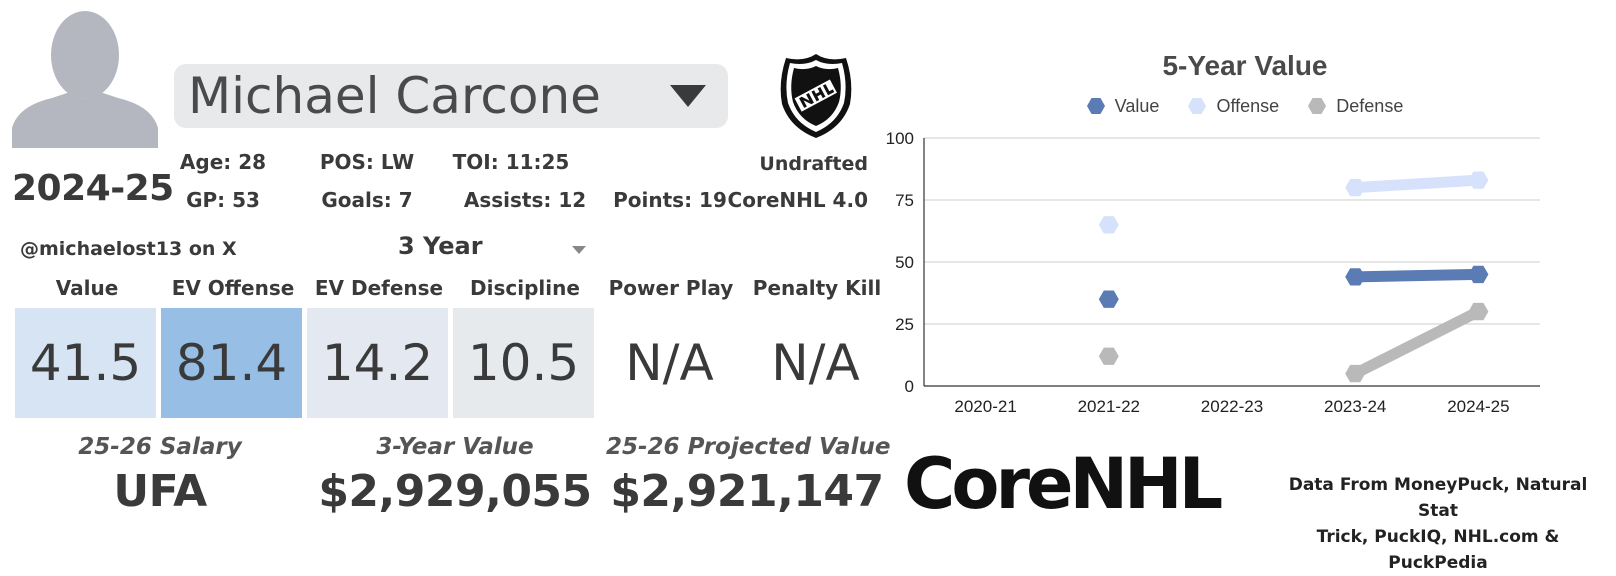 This screenshot has width=1616, height=576. What do you see at coordinates (223, 162) in the screenshot?
I see `age-stat: Age: 28` at bounding box center [223, 162].